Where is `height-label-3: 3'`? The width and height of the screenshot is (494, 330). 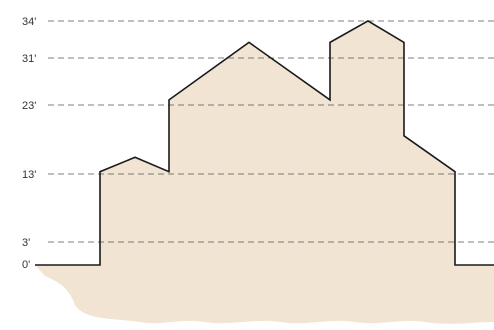 height-label-3: 3' is located at coordinates (26, 243).